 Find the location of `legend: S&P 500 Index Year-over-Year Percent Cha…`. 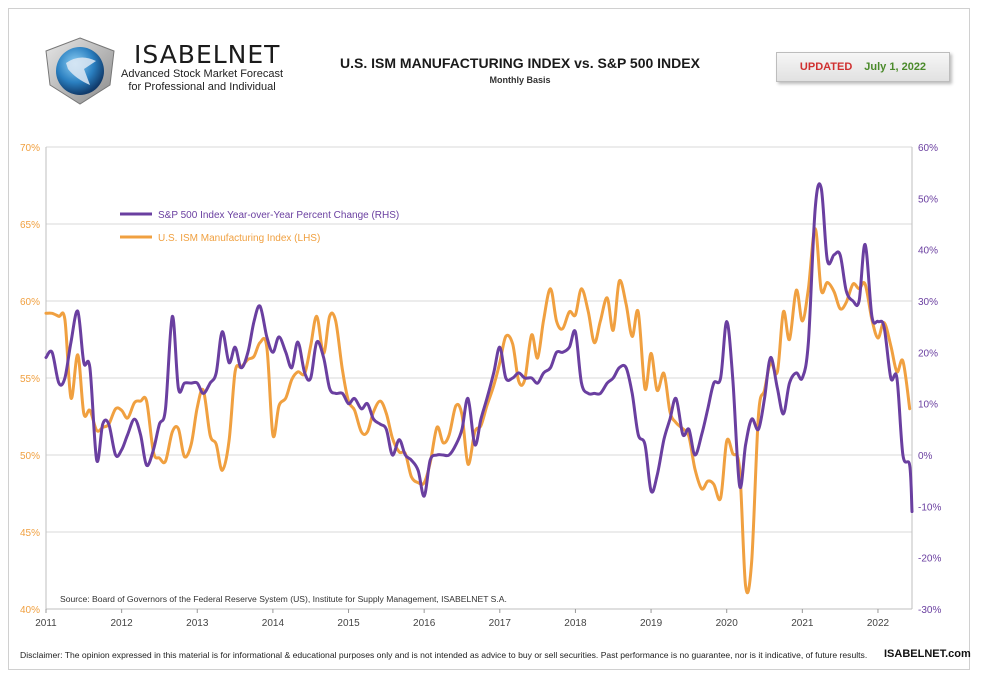

legend: S&P 500 Index Year-over-Year Percent Cha… is located at coordinates (259, 227).